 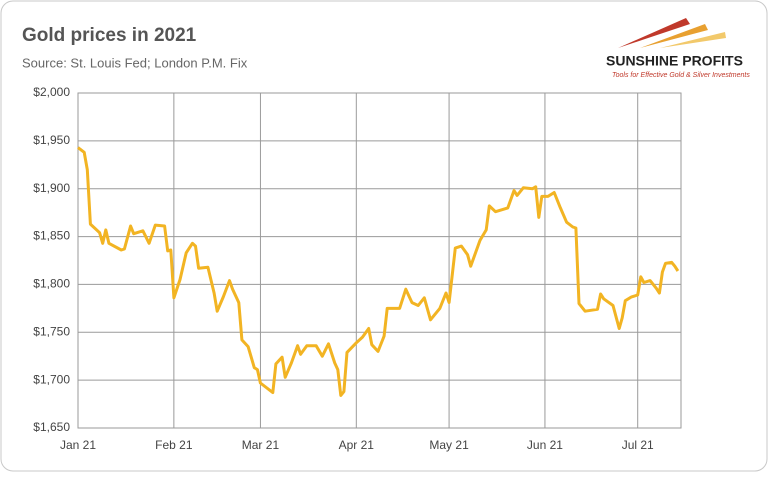 What do you see at coordinates (357, 445) in the screenshot?
I see `x-tick-label: Apr 21` at bounding box center [357, 445].